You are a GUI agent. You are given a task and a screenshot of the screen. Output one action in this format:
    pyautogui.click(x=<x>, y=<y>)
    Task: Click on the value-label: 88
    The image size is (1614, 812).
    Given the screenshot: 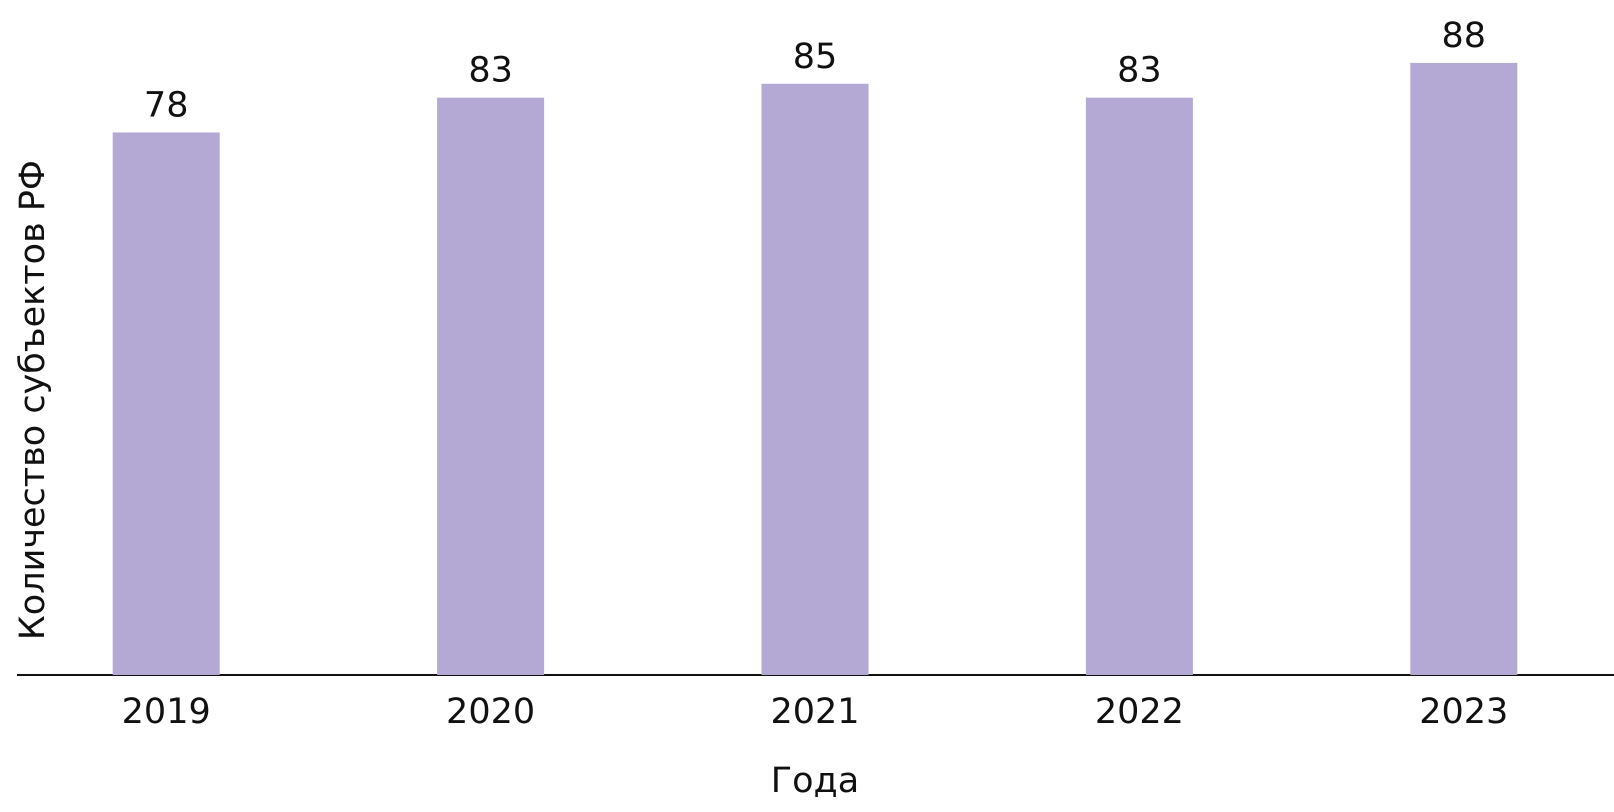 What is the action you would take?
    pyautogui.click(x=1464, y=36)
    